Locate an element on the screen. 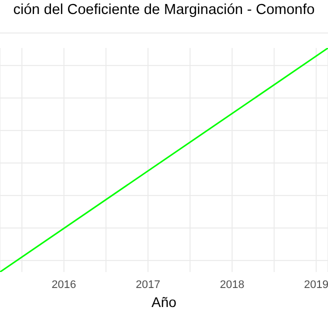 The height and width of the screenshot is (320, 328). x-tick-label: 2018 is located at coordinates (232, 284).